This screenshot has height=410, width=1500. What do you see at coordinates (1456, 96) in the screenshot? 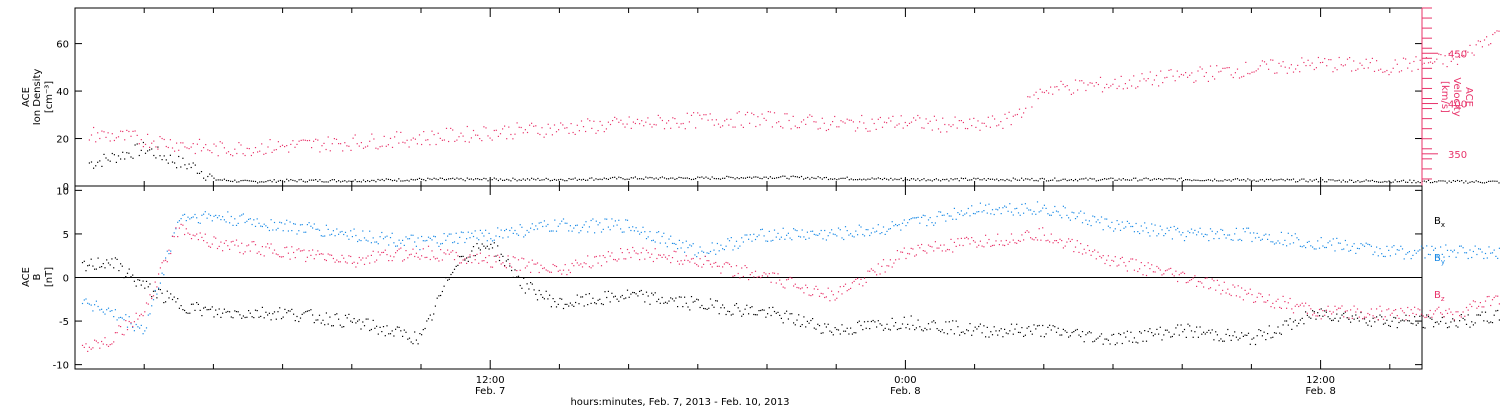
I see `velocity-axis-label-line2: Velocity` at bounding box center [1456, 96].